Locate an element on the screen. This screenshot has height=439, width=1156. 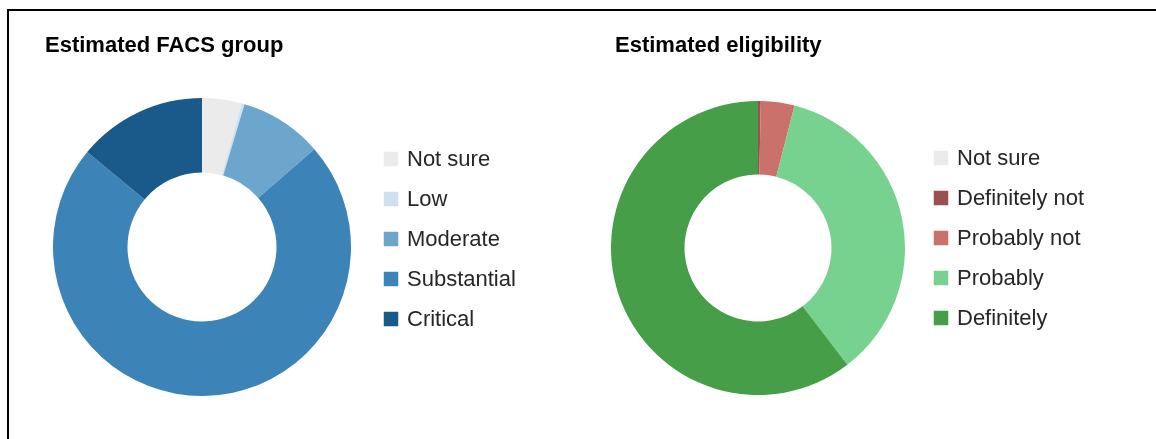
legend-label: Low is located at coordinates (427, 198).